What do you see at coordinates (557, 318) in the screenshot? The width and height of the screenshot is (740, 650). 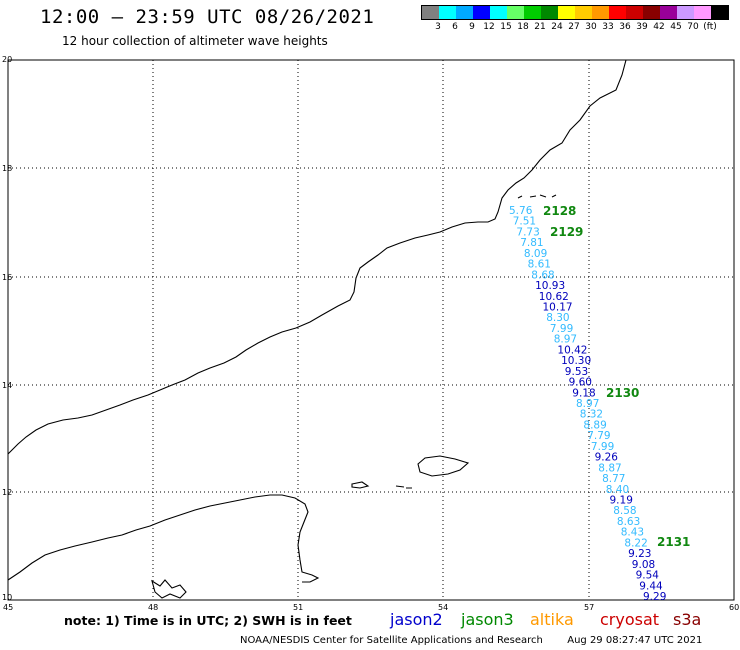 I see `wave-height-value: 8.30` at bounding box center [557, 318].